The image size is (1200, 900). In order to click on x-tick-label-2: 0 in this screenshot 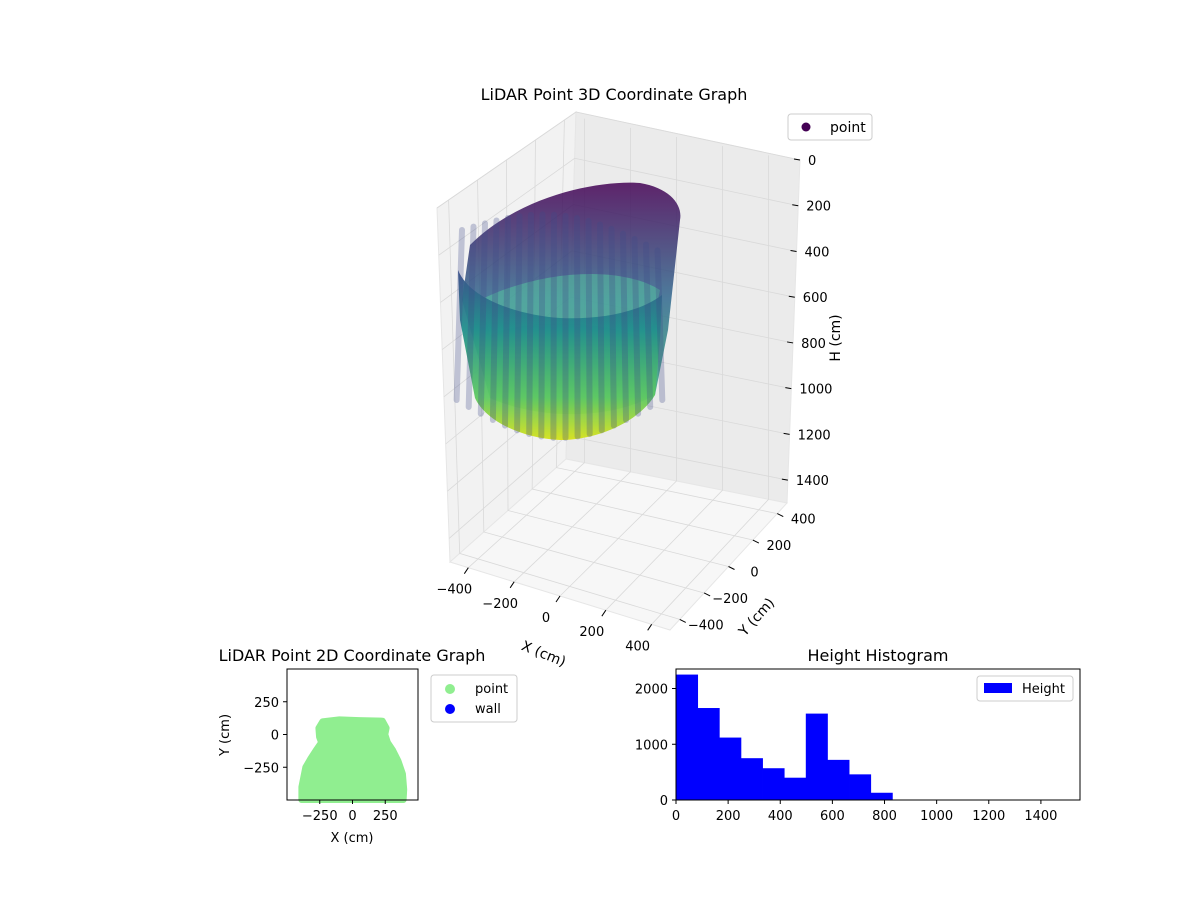, I will do `click(546, 618)`.